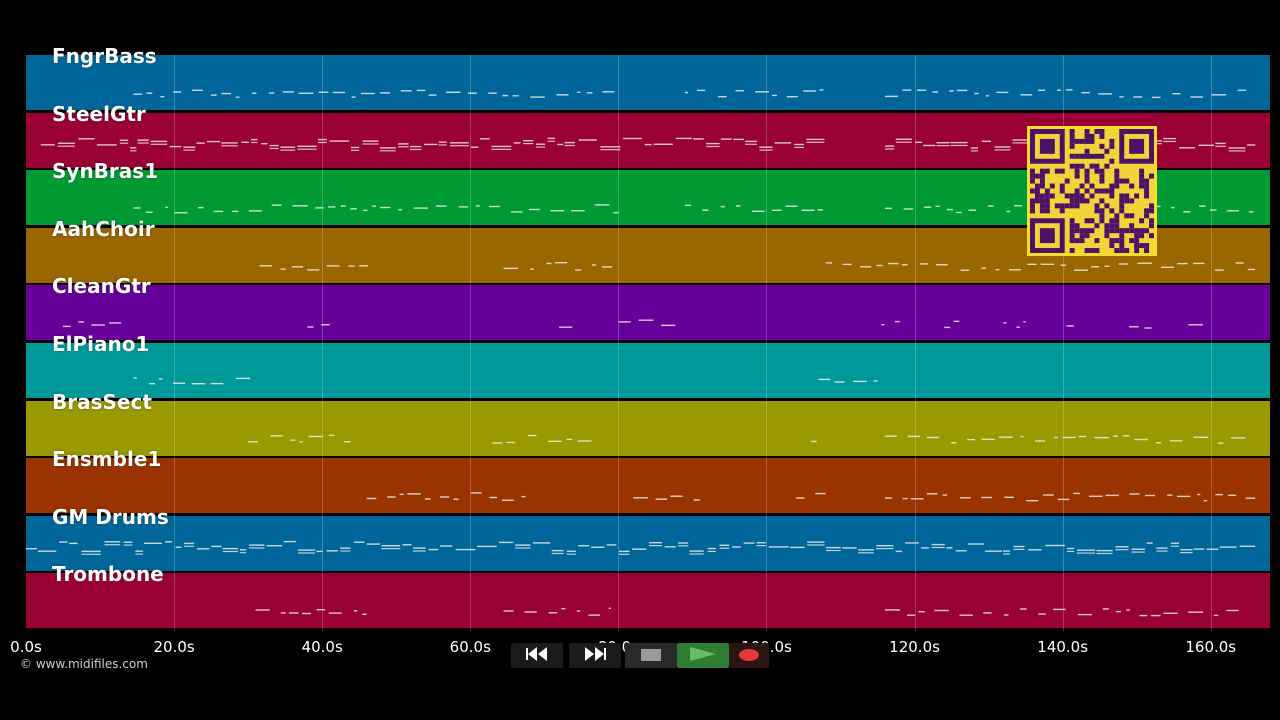 The height and width of the screenshot is (720, 1280). What do you see at coordinates (648, 428) in the screenshot?
I see `track-lane` at bounding box center [648, 428].